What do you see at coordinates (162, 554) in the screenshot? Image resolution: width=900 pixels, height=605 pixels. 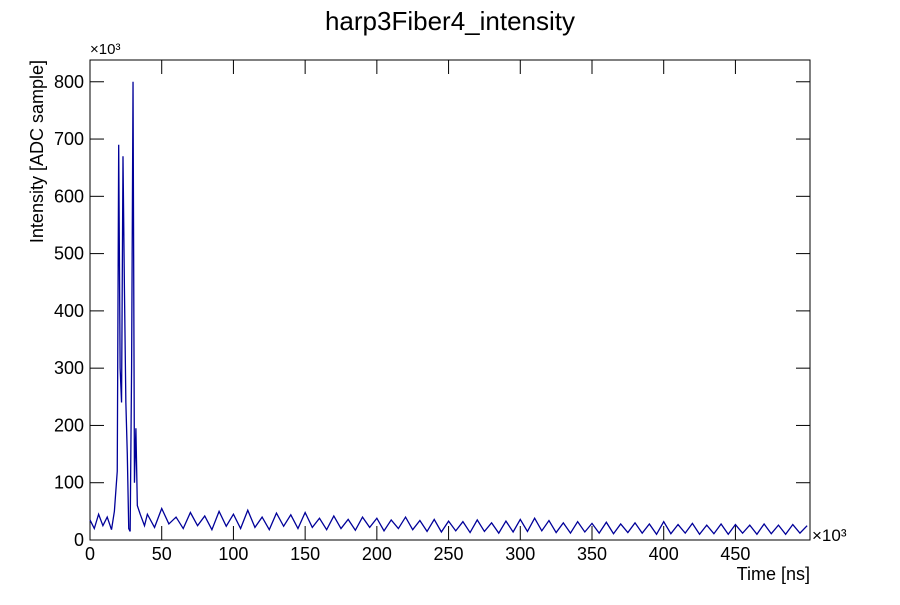 I see `x-tick-label: 50` at bounding box center [162, 554].